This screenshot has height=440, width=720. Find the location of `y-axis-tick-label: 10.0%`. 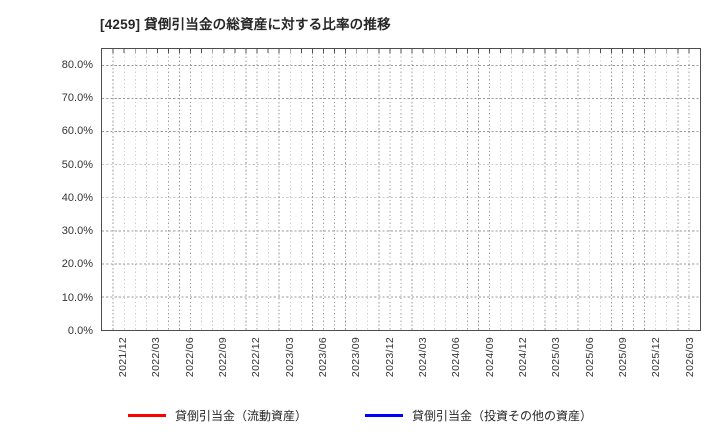

y-axis-tick-label: 10.0% is located at coordinates (77, 297).